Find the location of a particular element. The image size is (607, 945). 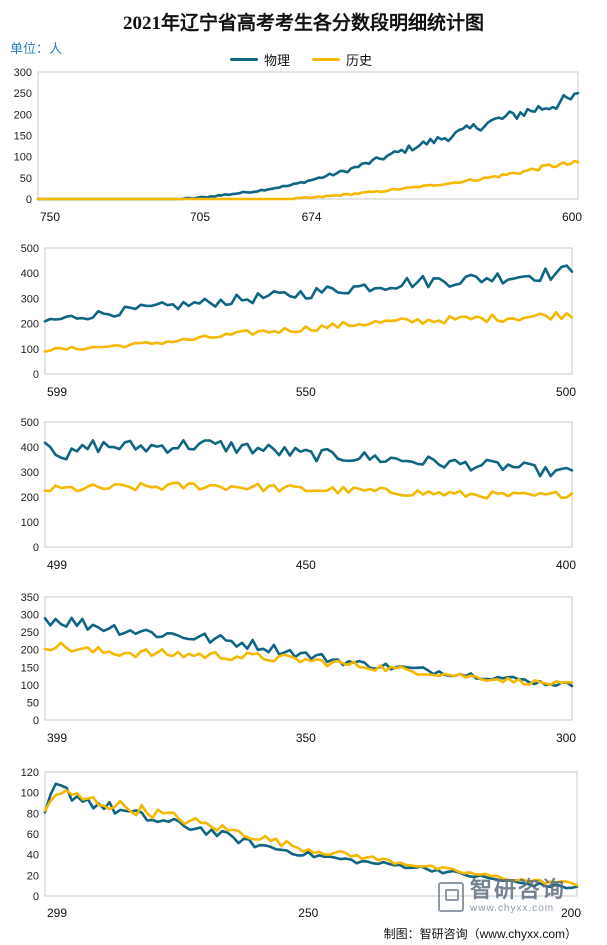

x-tick-label: 550 is located at coordinates (306, 392).